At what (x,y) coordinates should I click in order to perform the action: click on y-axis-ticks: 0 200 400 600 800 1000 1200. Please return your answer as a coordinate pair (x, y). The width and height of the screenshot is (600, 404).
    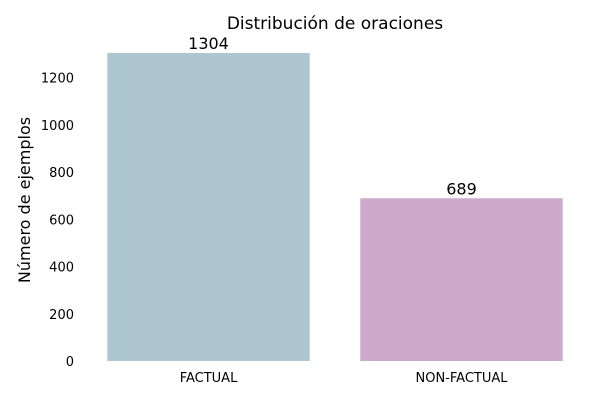
    Looking at the image, I should click on (57, 221).